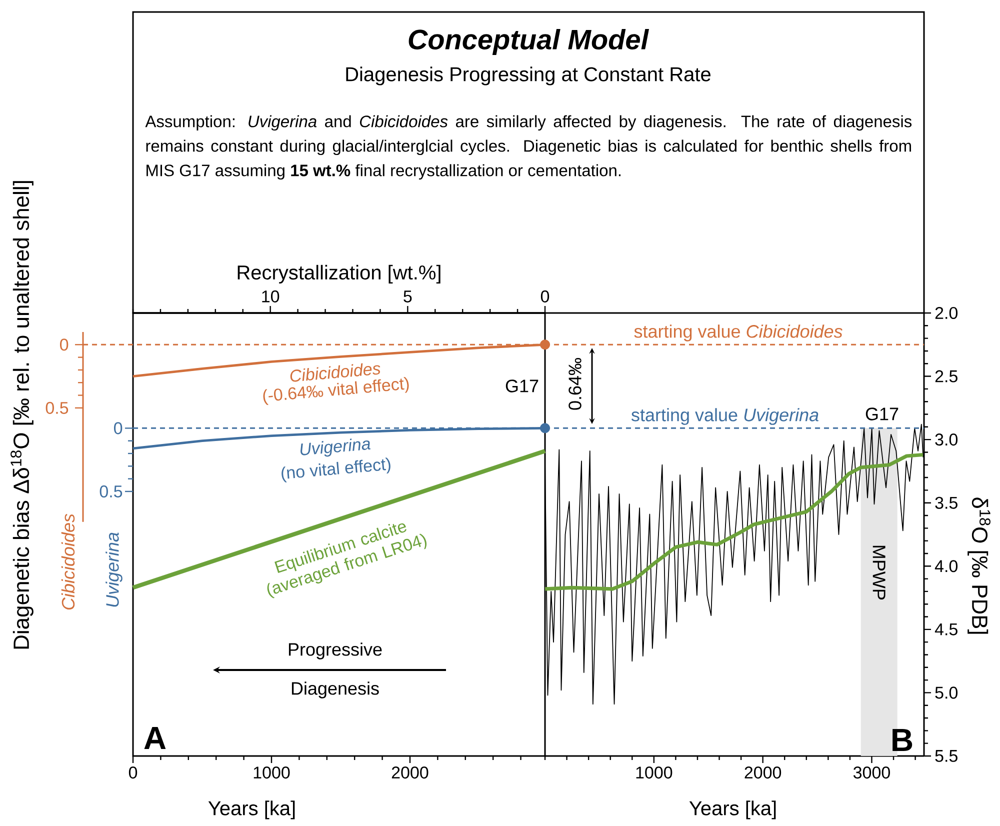  Describe the element at coordinates (879, 573) in the screenshot. I see `band-label: MPWP` at that location.